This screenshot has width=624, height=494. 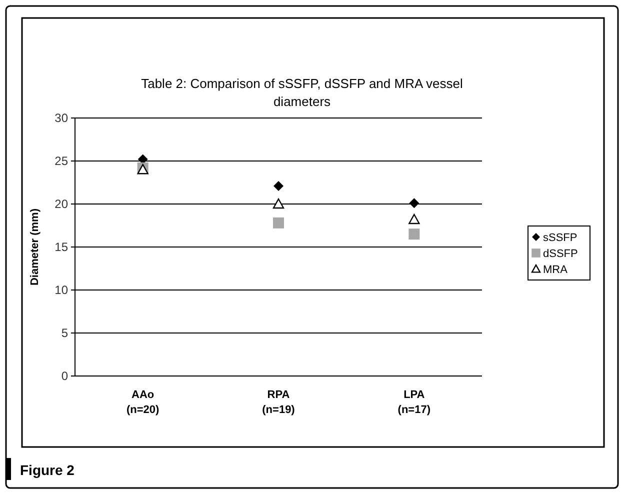 What do you see at coordinates (47, 470) in the screenshot?
I see `caption: Figure 2` at bounding box center [47, 470].